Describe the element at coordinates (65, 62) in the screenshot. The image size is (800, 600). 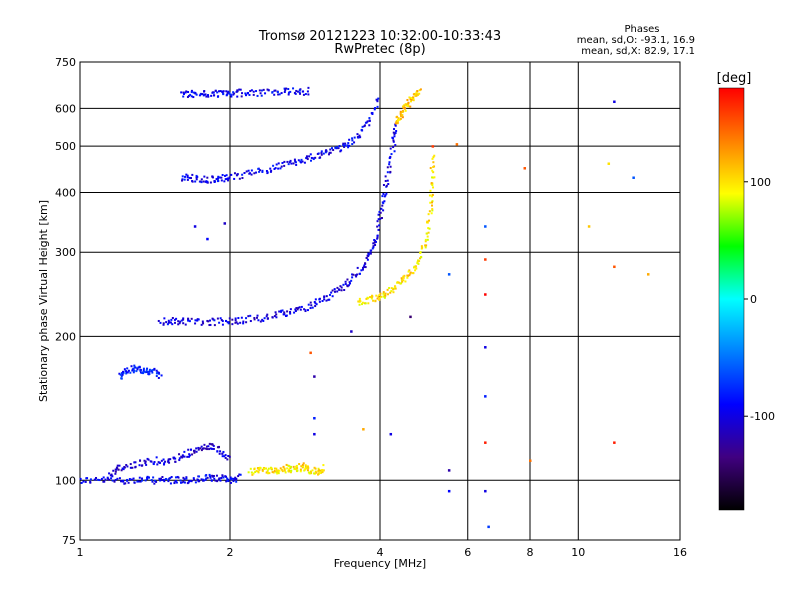
I see `y-tick-label: 750` at that location.